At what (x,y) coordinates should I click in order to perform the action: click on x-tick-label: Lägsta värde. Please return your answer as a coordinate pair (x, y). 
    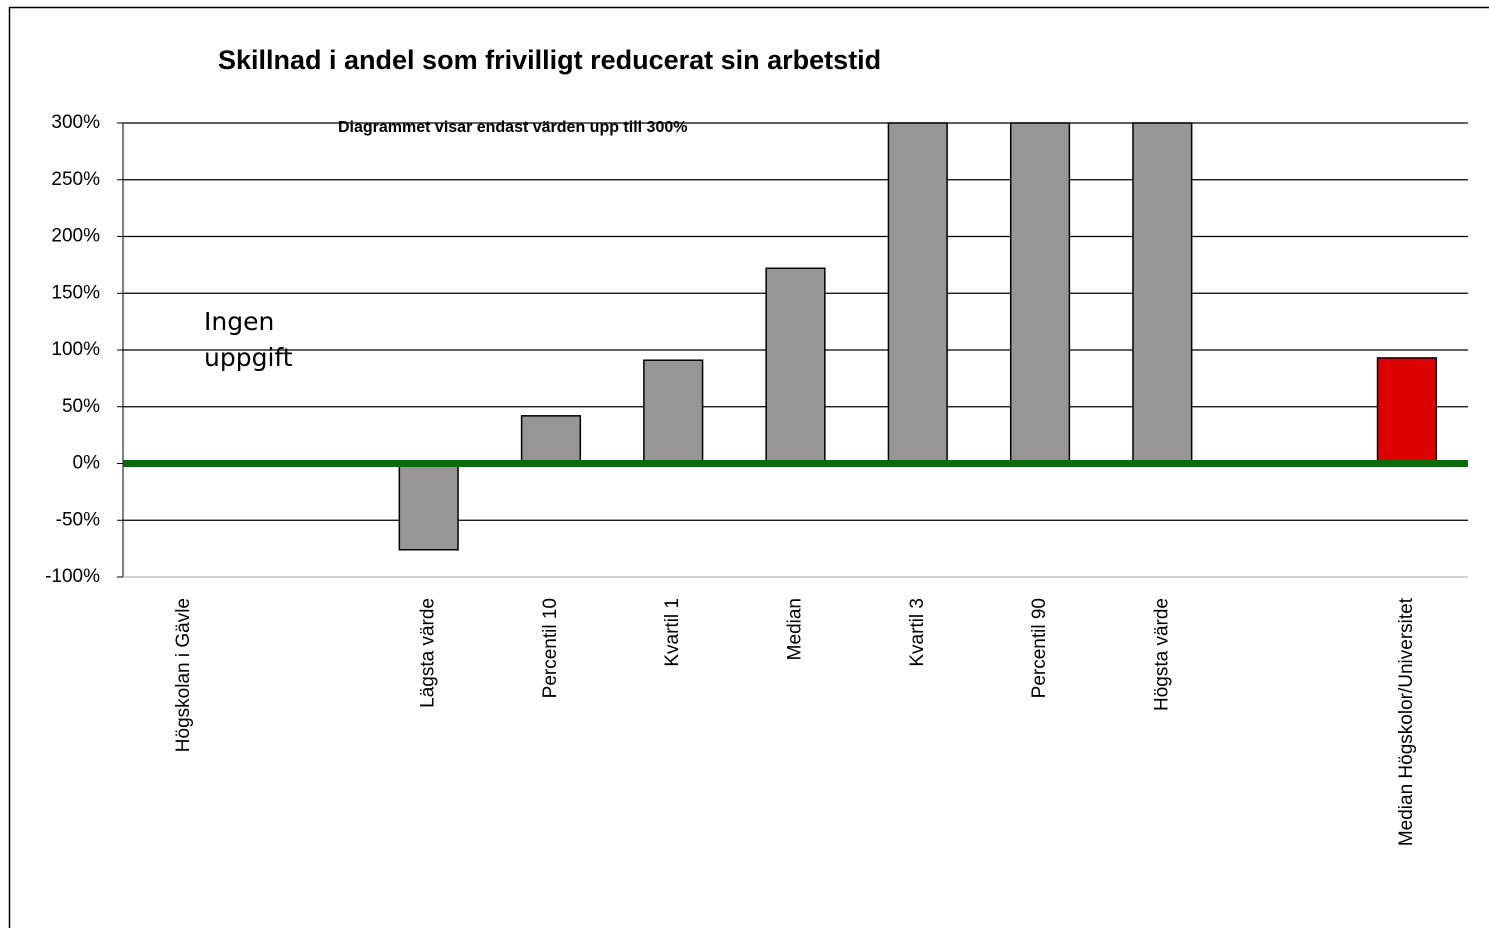
    Looking at the image, I should click on (428, 653).